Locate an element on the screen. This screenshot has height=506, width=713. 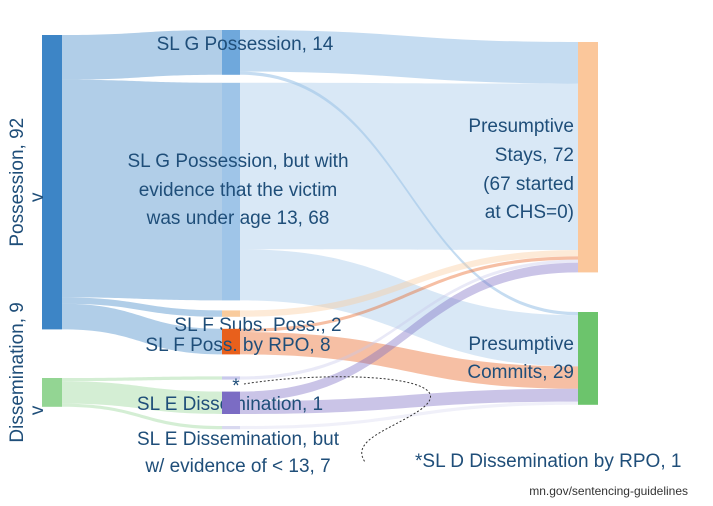
annotation: * is located at coordinates (236, 386).